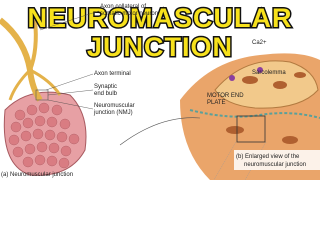 The height and width of the screenshot is (240, 320). What do you see at coordinates (112, 74) in the screenshot?
I see `label: Axon terminal` at bounding box center [112, 74].